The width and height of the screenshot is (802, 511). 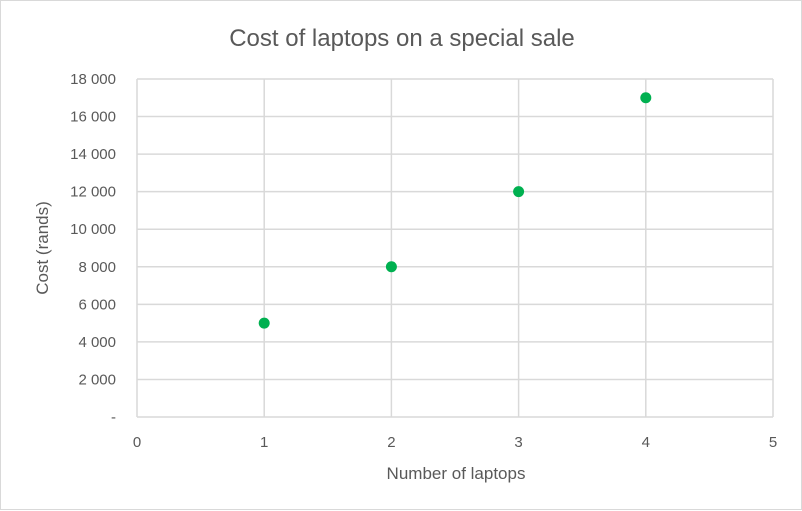 I want to click on y-tick-label: 12 000, so click(x=93, y=192).